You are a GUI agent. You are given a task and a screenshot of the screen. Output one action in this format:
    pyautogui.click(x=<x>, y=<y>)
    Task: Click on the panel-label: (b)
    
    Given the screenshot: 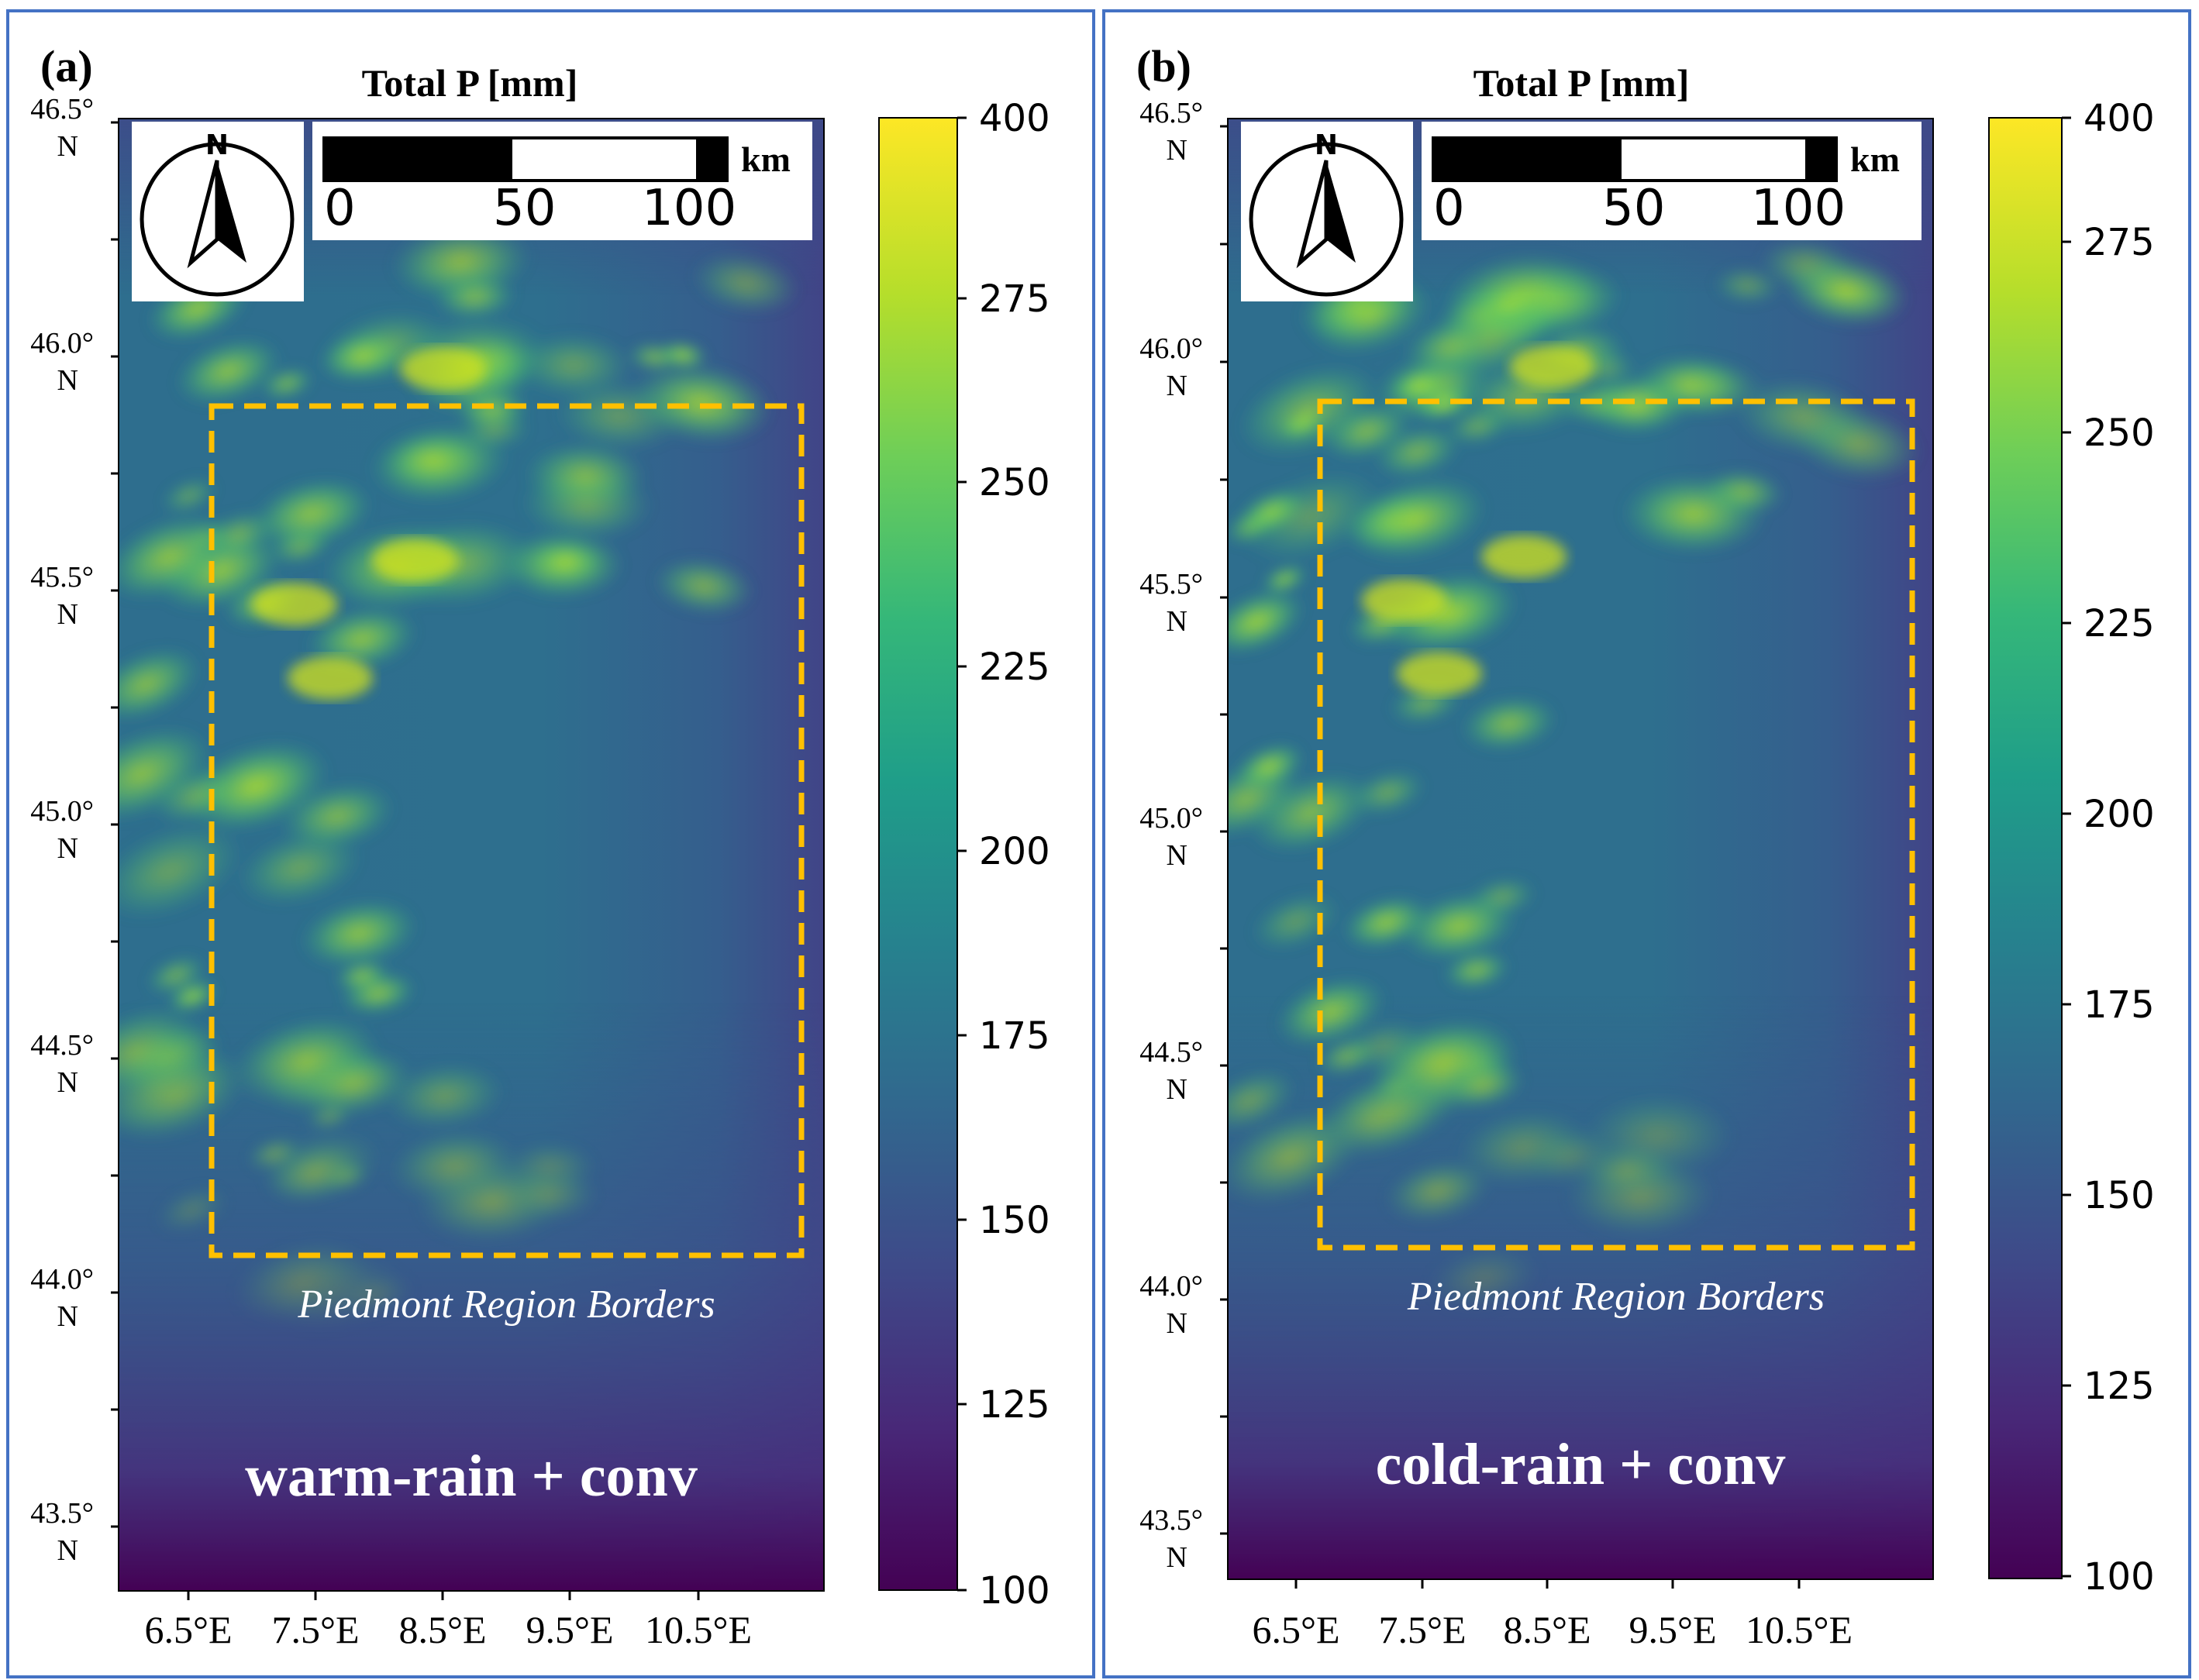 What is the action you would take?
    pyautogui.click(x=1163, y=66)
    